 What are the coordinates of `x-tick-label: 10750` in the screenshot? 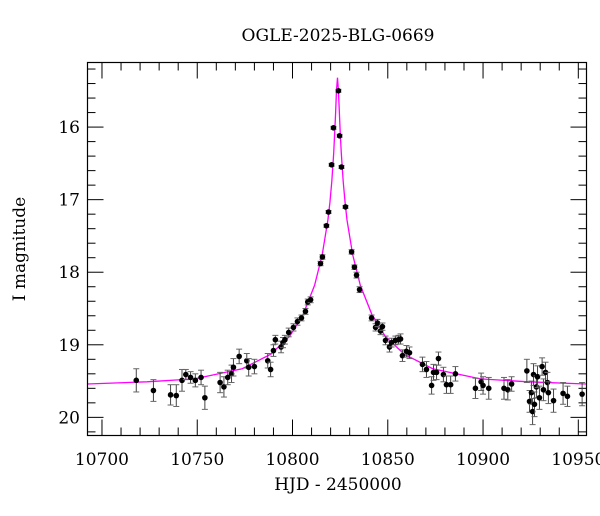 It's located at (197, 460).